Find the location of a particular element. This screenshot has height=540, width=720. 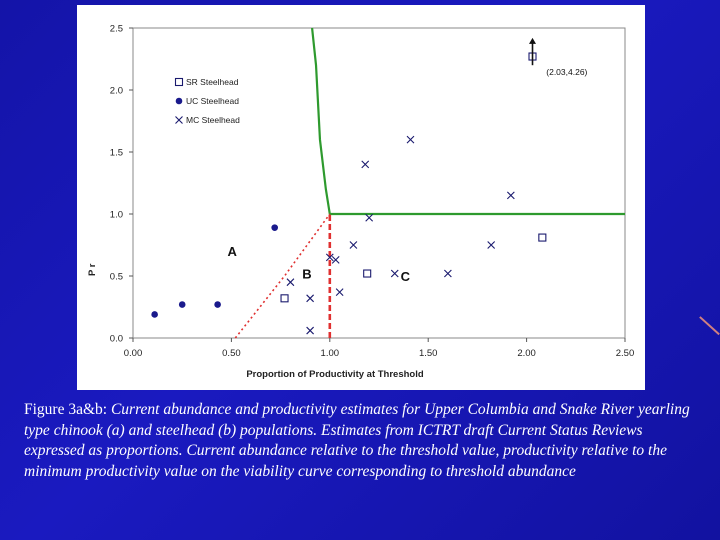

legend-marker-sr-steelhead is located at coordinates (179, 82).